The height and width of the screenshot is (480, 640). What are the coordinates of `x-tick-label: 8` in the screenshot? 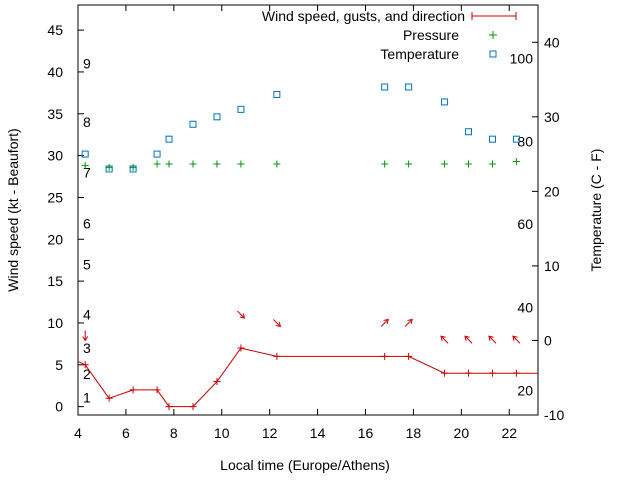 It's located at (174, 433).